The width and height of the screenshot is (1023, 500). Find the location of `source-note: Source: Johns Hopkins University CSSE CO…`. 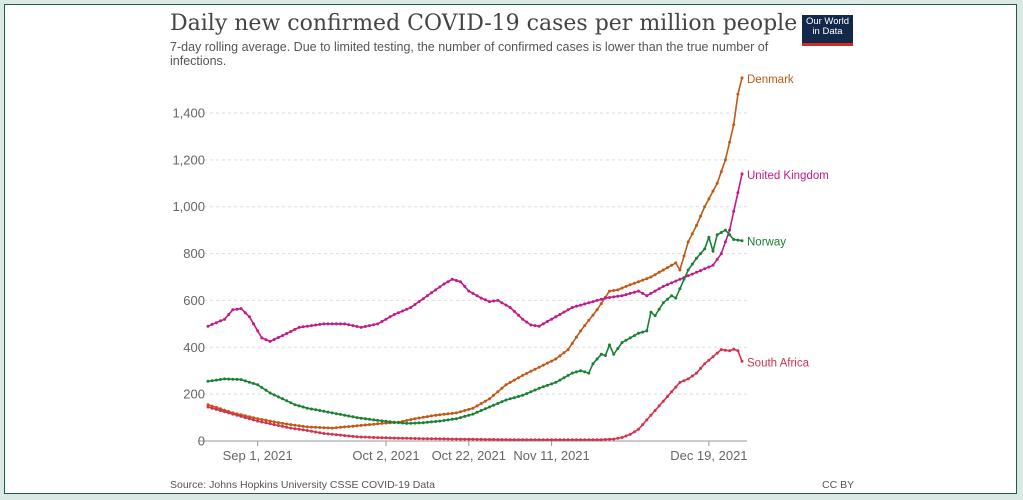

source-note: Source: Johns Hopkins University CSSE CO… is located at coordinates (302, 485).